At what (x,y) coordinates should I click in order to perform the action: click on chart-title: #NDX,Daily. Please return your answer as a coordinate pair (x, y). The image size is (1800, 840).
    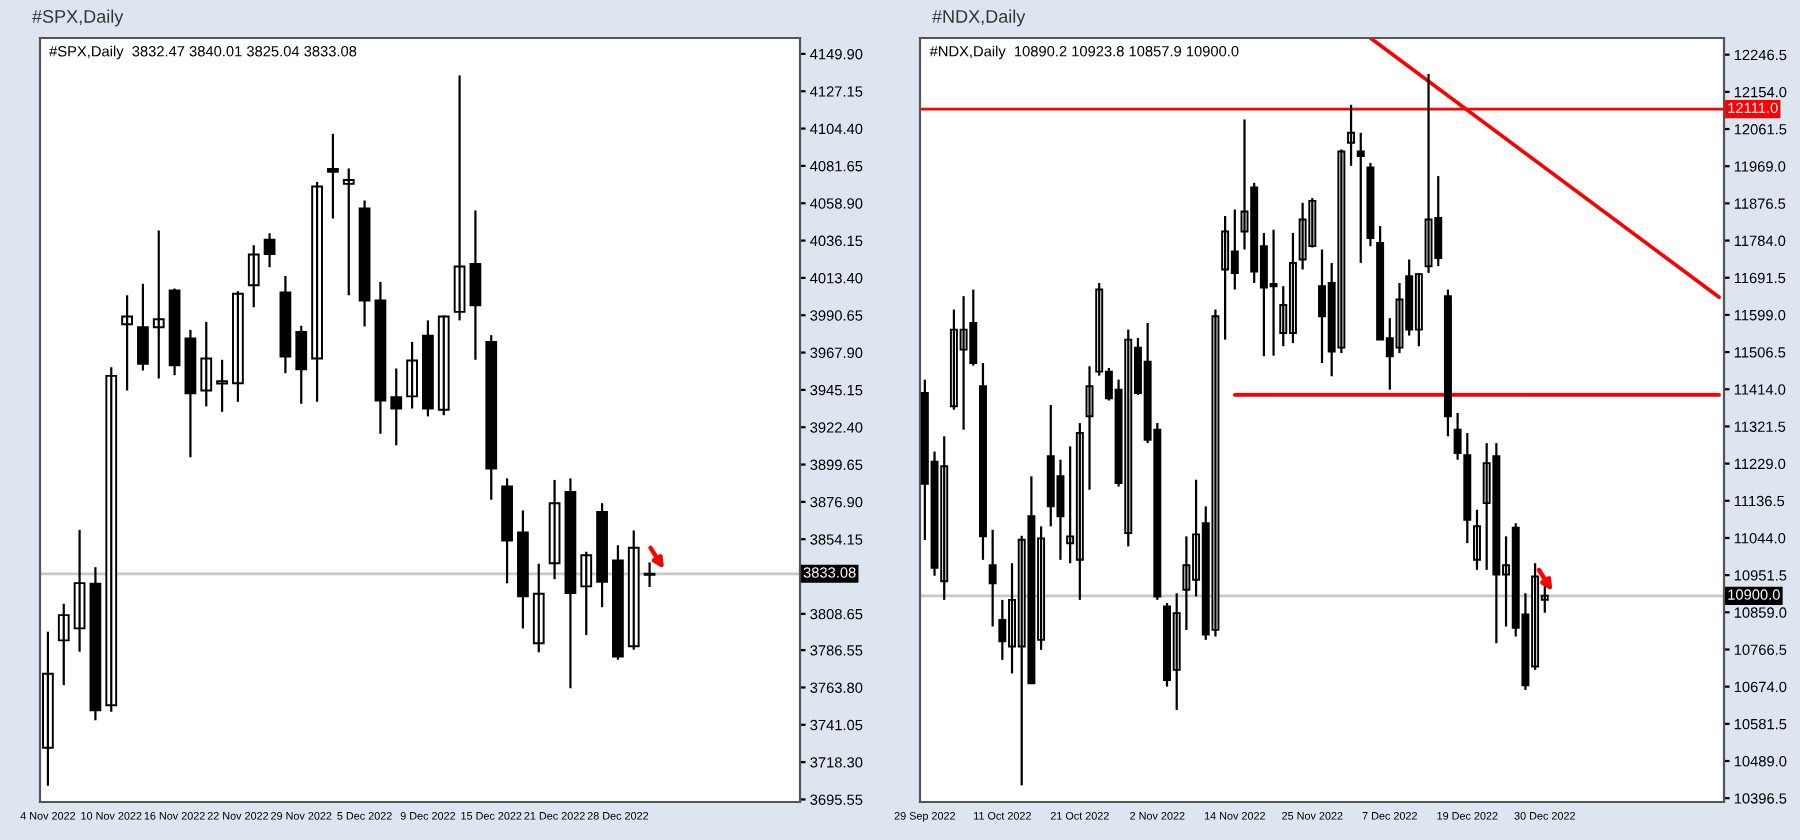
    Looking at the image, I should click on (979, 18).